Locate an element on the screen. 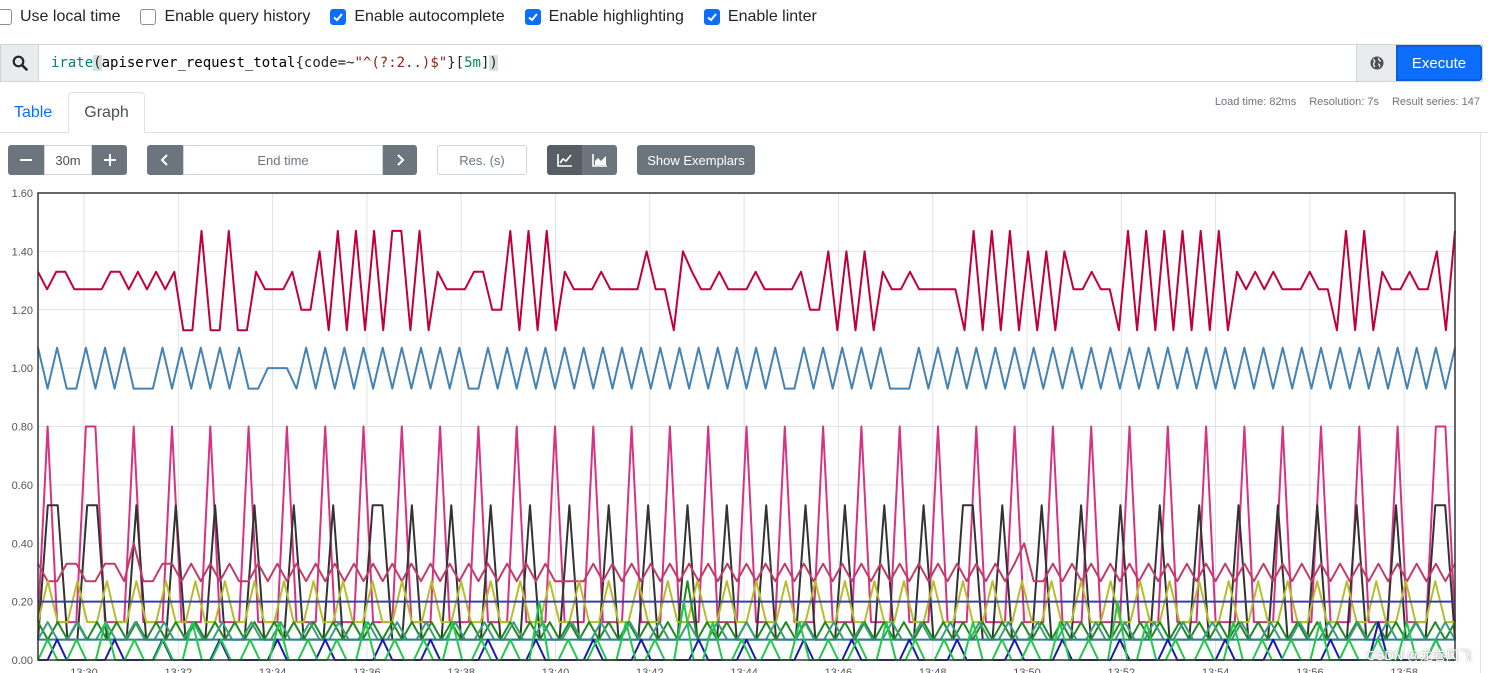  option-use-local-time: Use local time is located at coordinates (60, 17).